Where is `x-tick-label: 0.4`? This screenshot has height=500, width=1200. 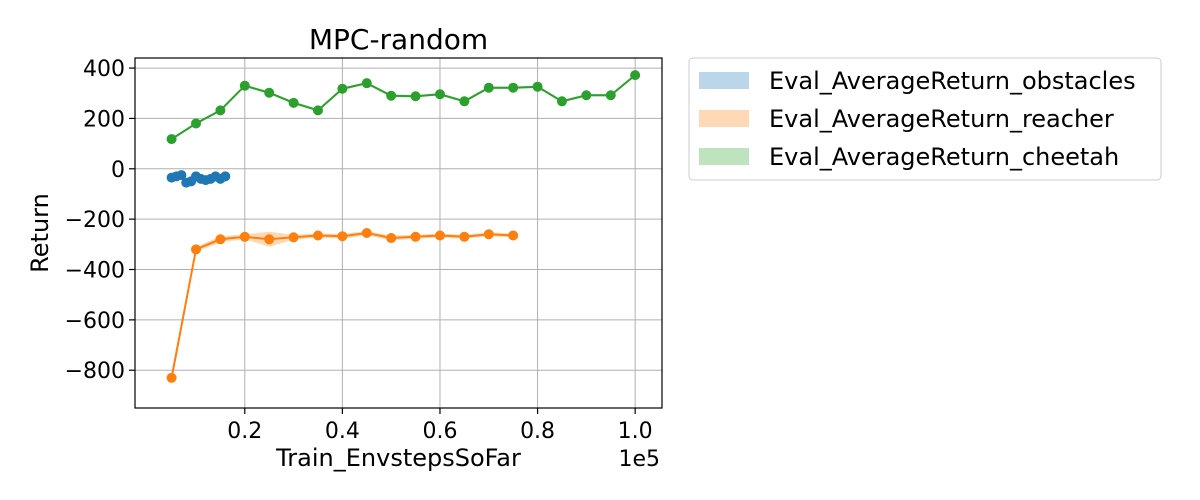 x-tick-label: 0.4 is located at coordinates (342, 431).